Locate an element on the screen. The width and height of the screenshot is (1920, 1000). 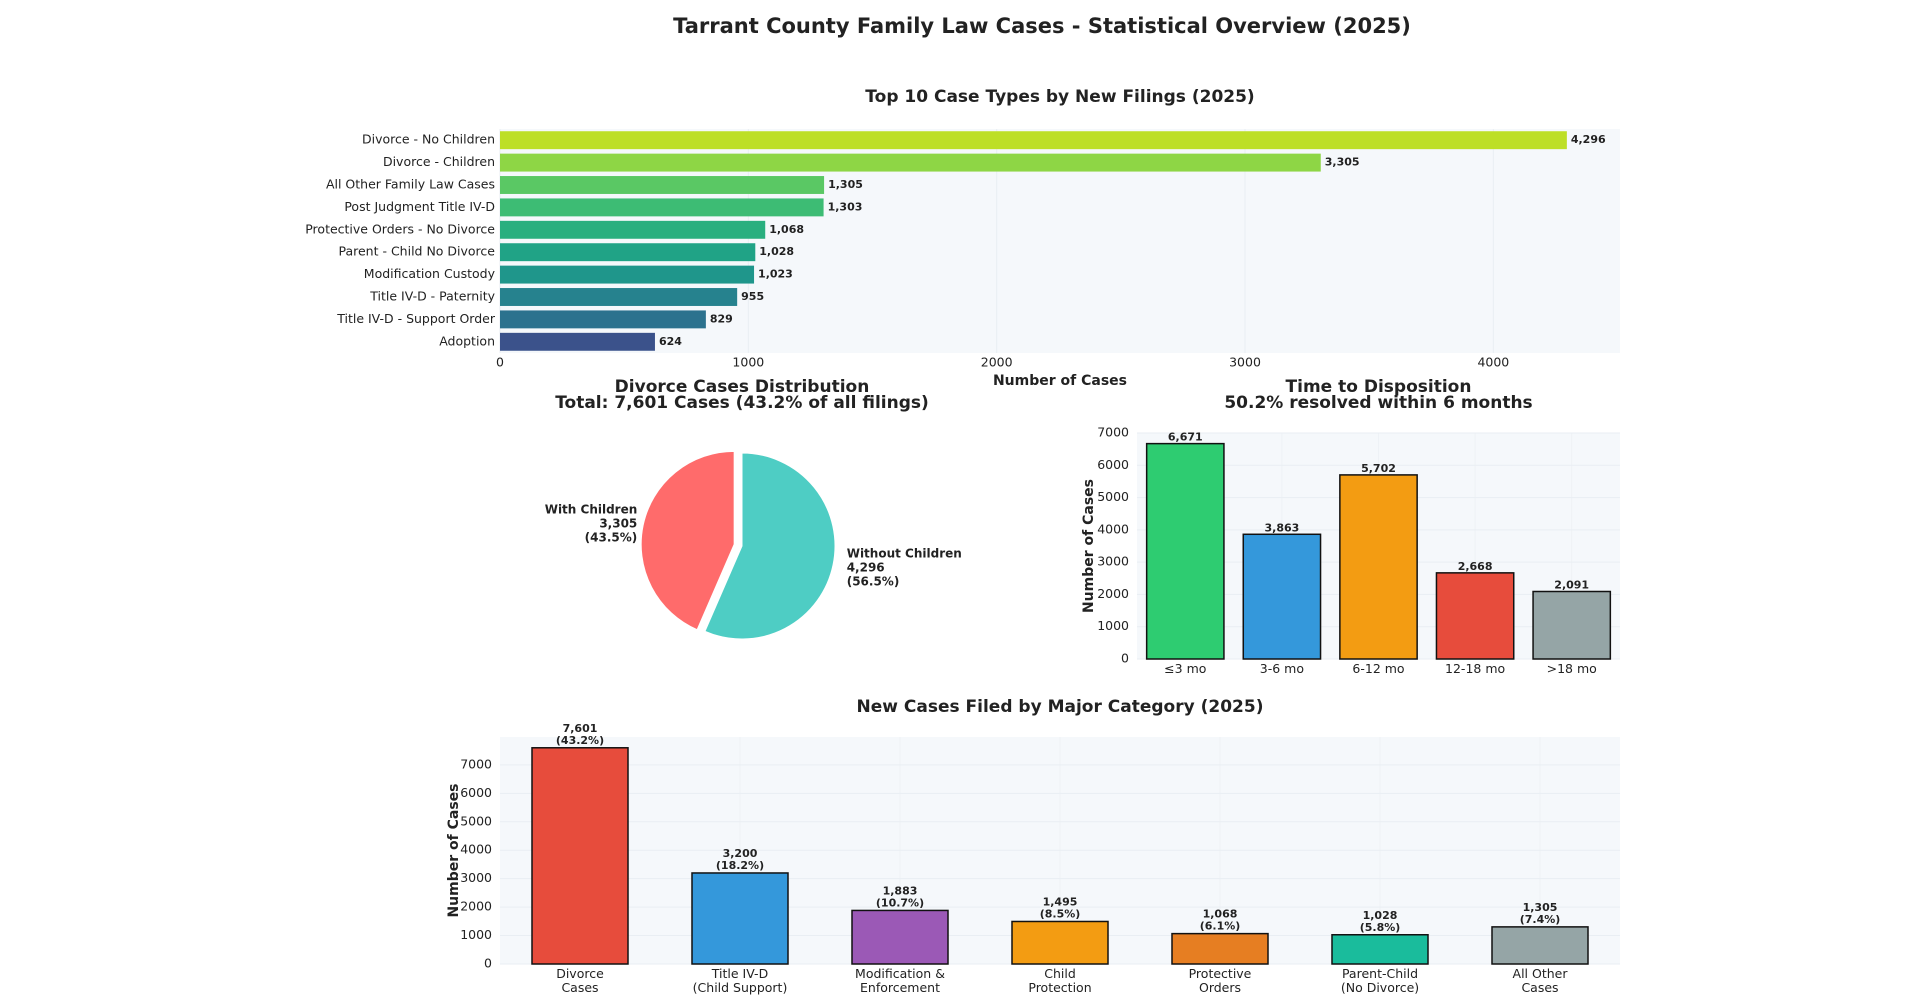
chart-title: Time to Disposition is located at coordinates (1379, 387).